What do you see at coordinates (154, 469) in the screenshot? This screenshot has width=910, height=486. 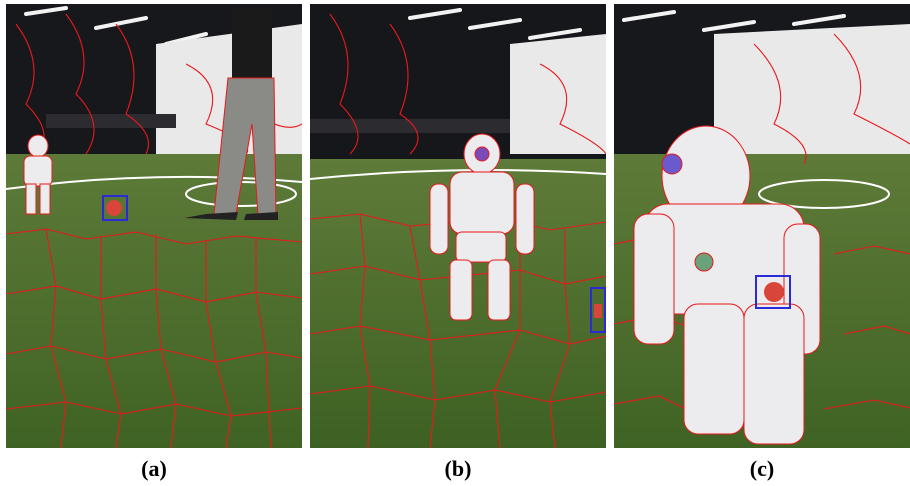 I see `caption-a: (a)` at bounding box center [154, 469].